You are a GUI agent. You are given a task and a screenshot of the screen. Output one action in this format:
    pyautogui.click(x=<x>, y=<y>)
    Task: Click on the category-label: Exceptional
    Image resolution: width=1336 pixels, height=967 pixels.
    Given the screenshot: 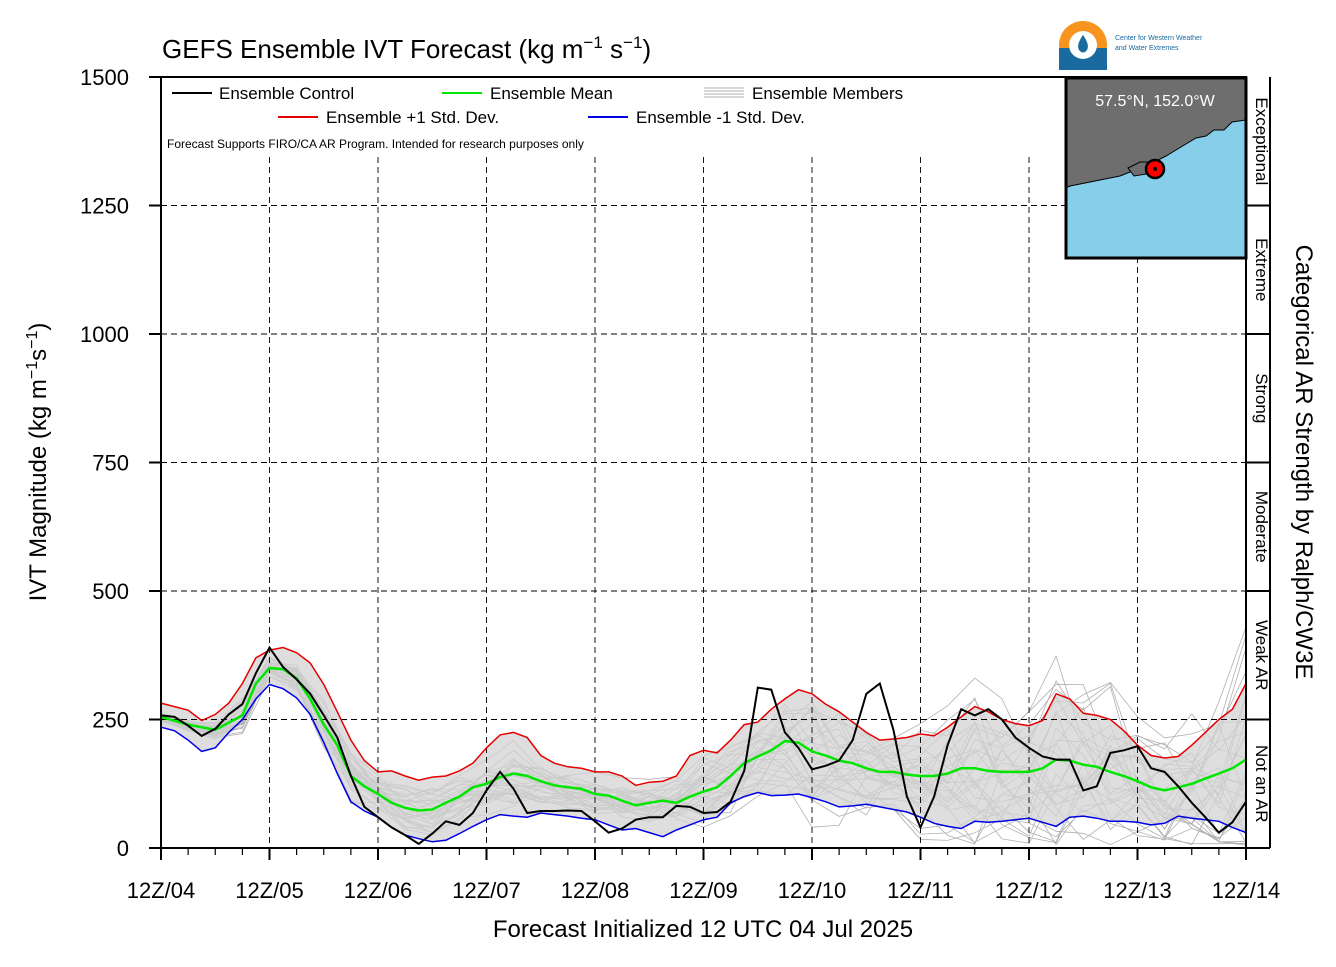 What is the action you would take?
    pyautogui.click(x=1261, y=141)
    